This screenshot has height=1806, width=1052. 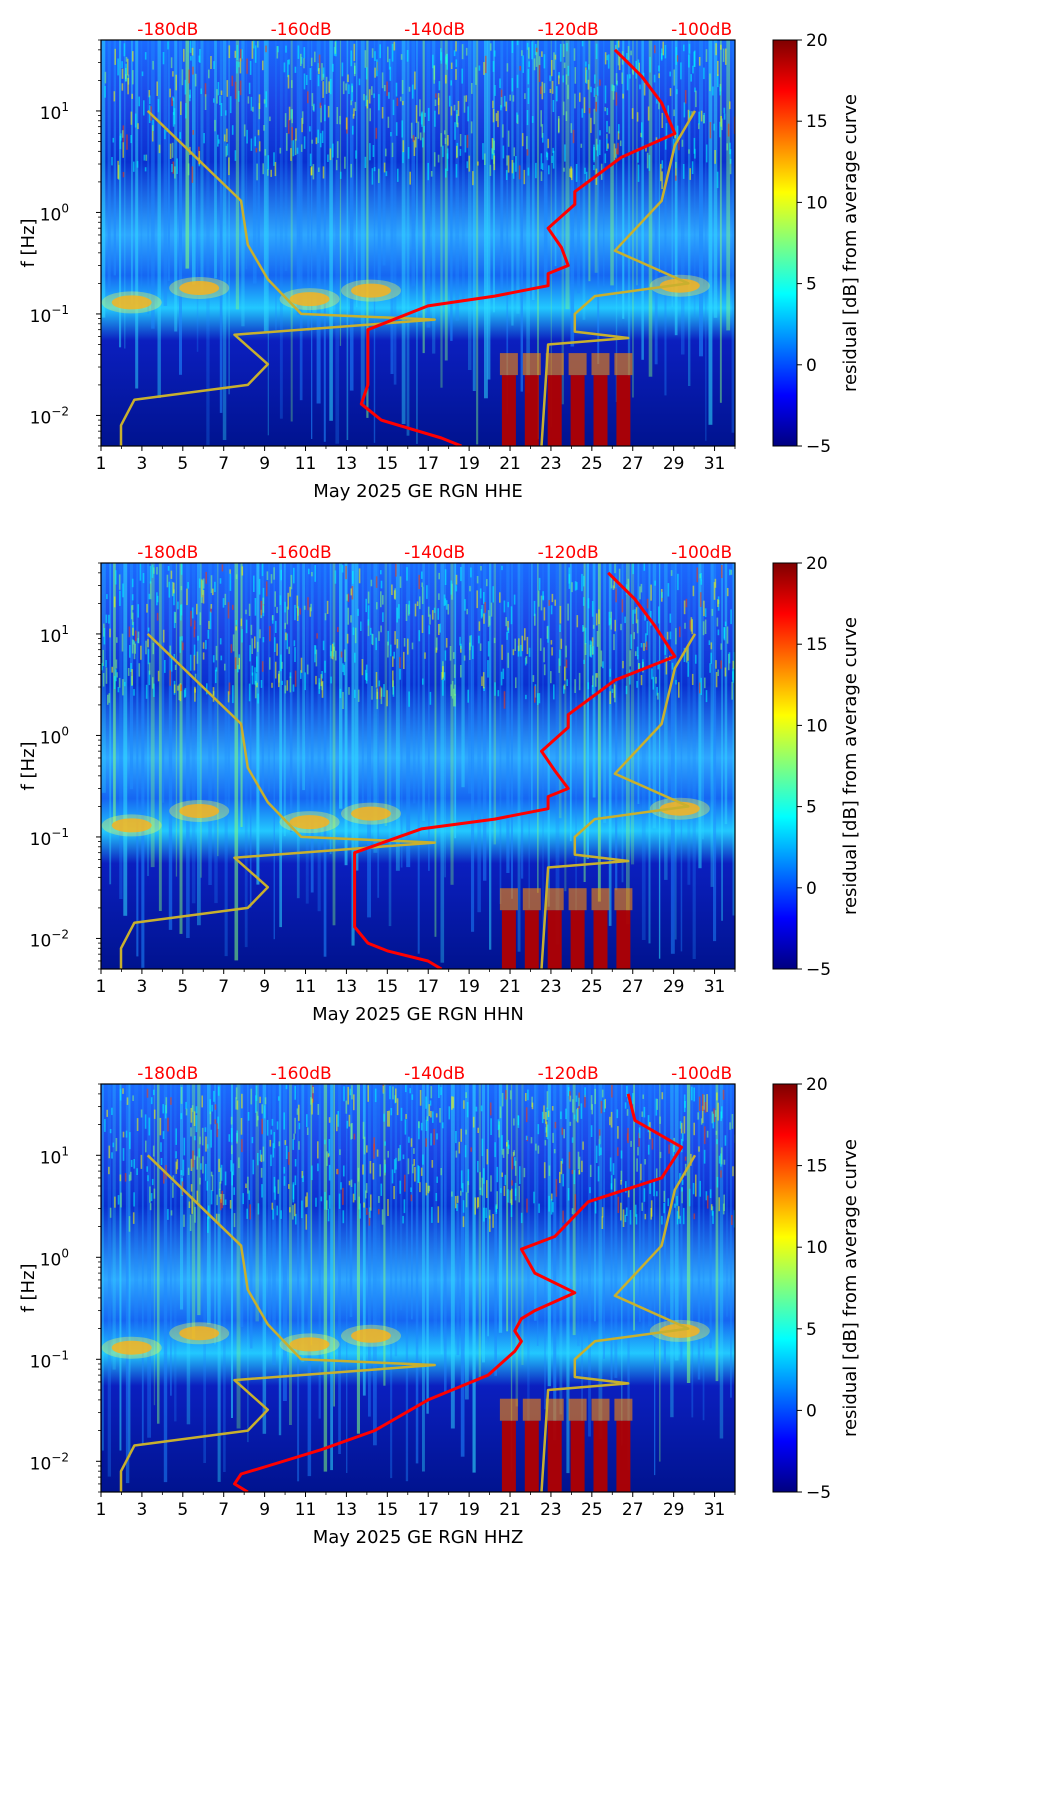 What do you see at coordinates (309, 1344) in the screenshot?
I see `microseism-blob` at bounding box center [309, 1344].